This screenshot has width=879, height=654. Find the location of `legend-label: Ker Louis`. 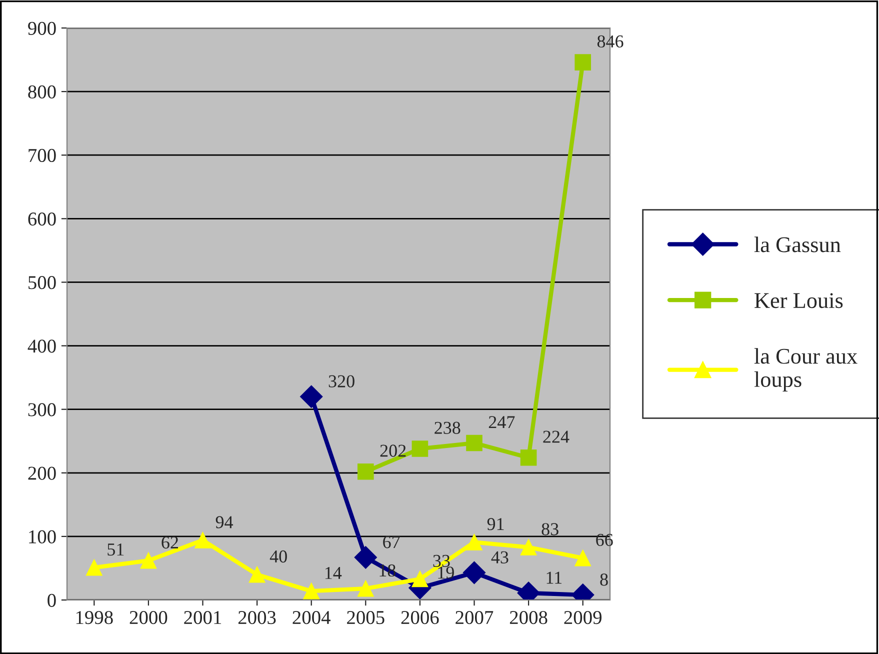

legend-label: Ker Louis is located at coordinates (798, 300).